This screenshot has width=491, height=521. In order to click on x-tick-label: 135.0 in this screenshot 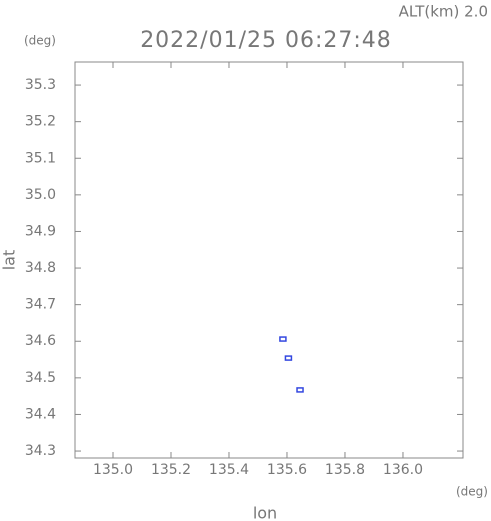, I will do `click(113, 470)`.